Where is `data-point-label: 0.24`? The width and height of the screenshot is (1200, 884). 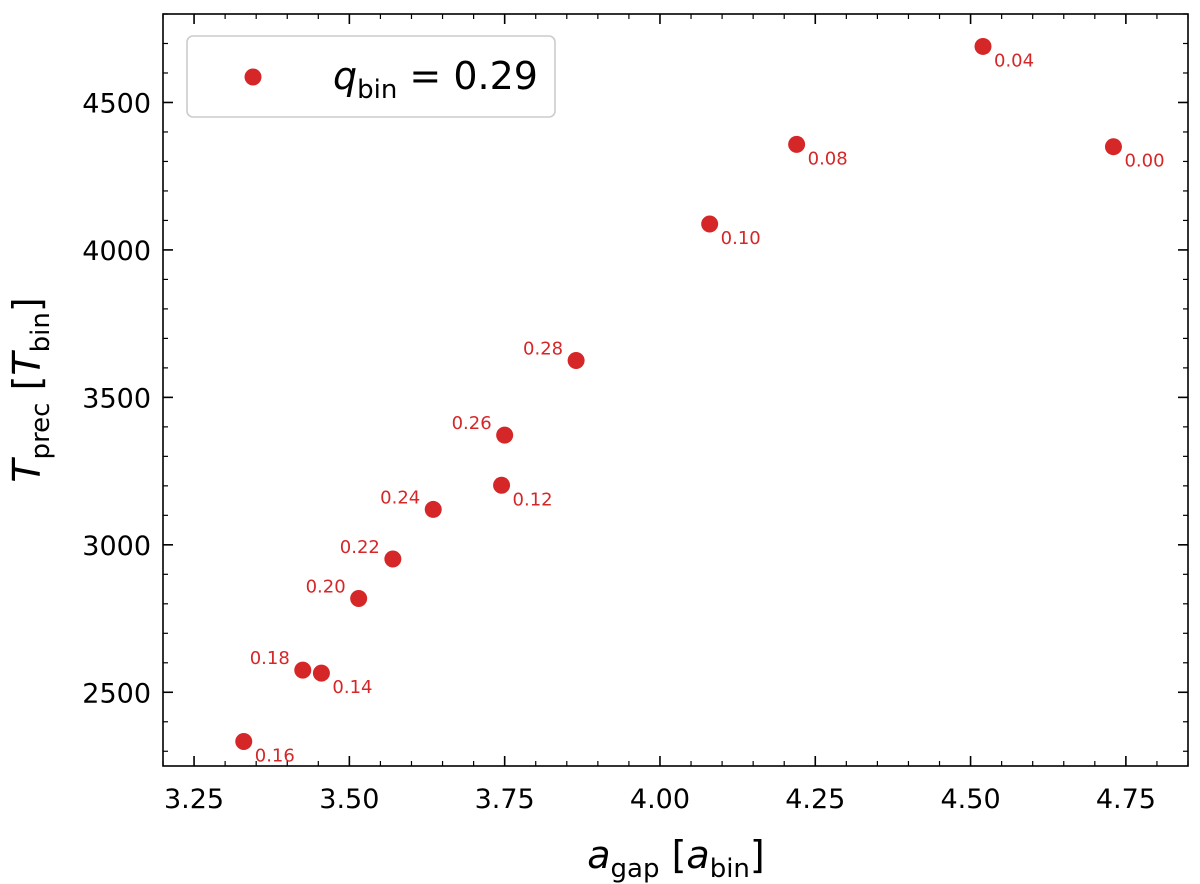 data-point-label: 0.24 is located at coordinates (400, 497).